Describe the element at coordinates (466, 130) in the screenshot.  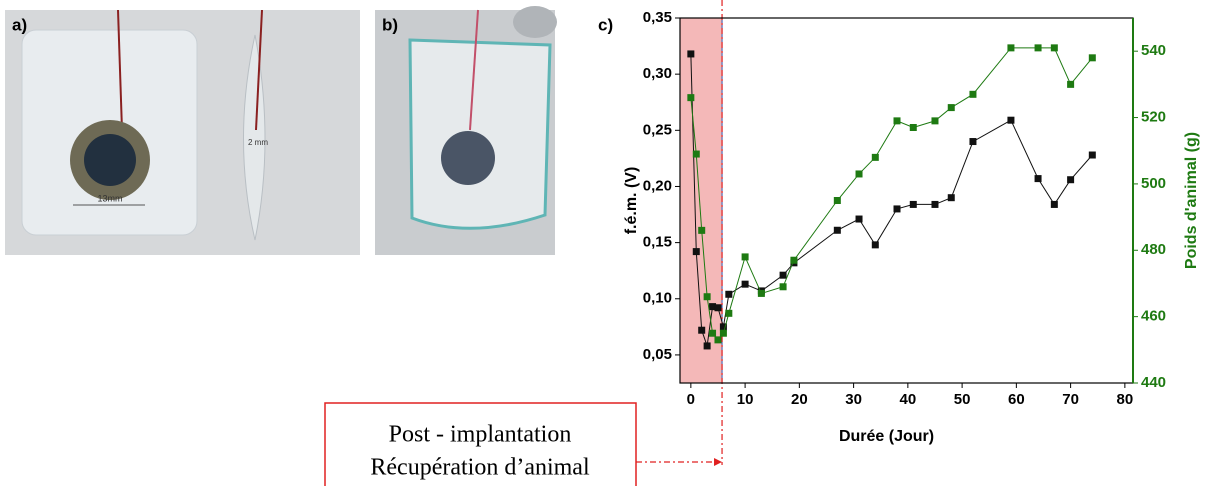
I see `photo-b: b)` at that location.